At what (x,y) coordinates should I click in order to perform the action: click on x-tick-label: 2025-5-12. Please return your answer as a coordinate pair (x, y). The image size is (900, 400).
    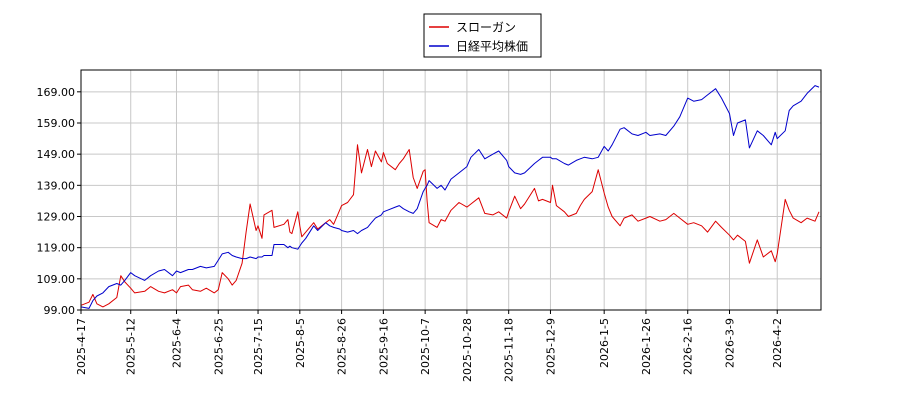
    Looking at the image, I should click on (131, 346).